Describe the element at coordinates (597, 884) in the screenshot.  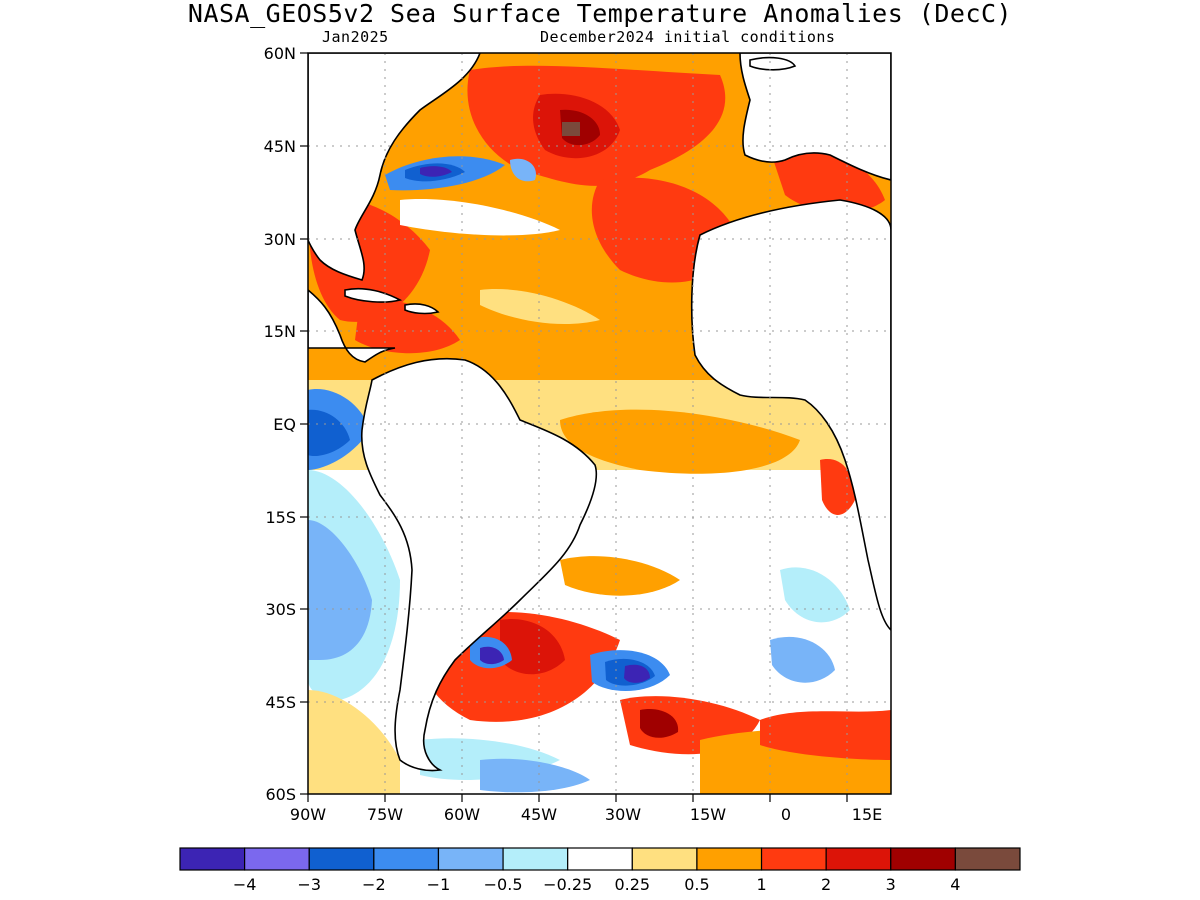
I see `colorbar-labels: −4 −3 −2 −1 −0.5 −0.25 0.25 0.5 1 2 3 4` at that location.